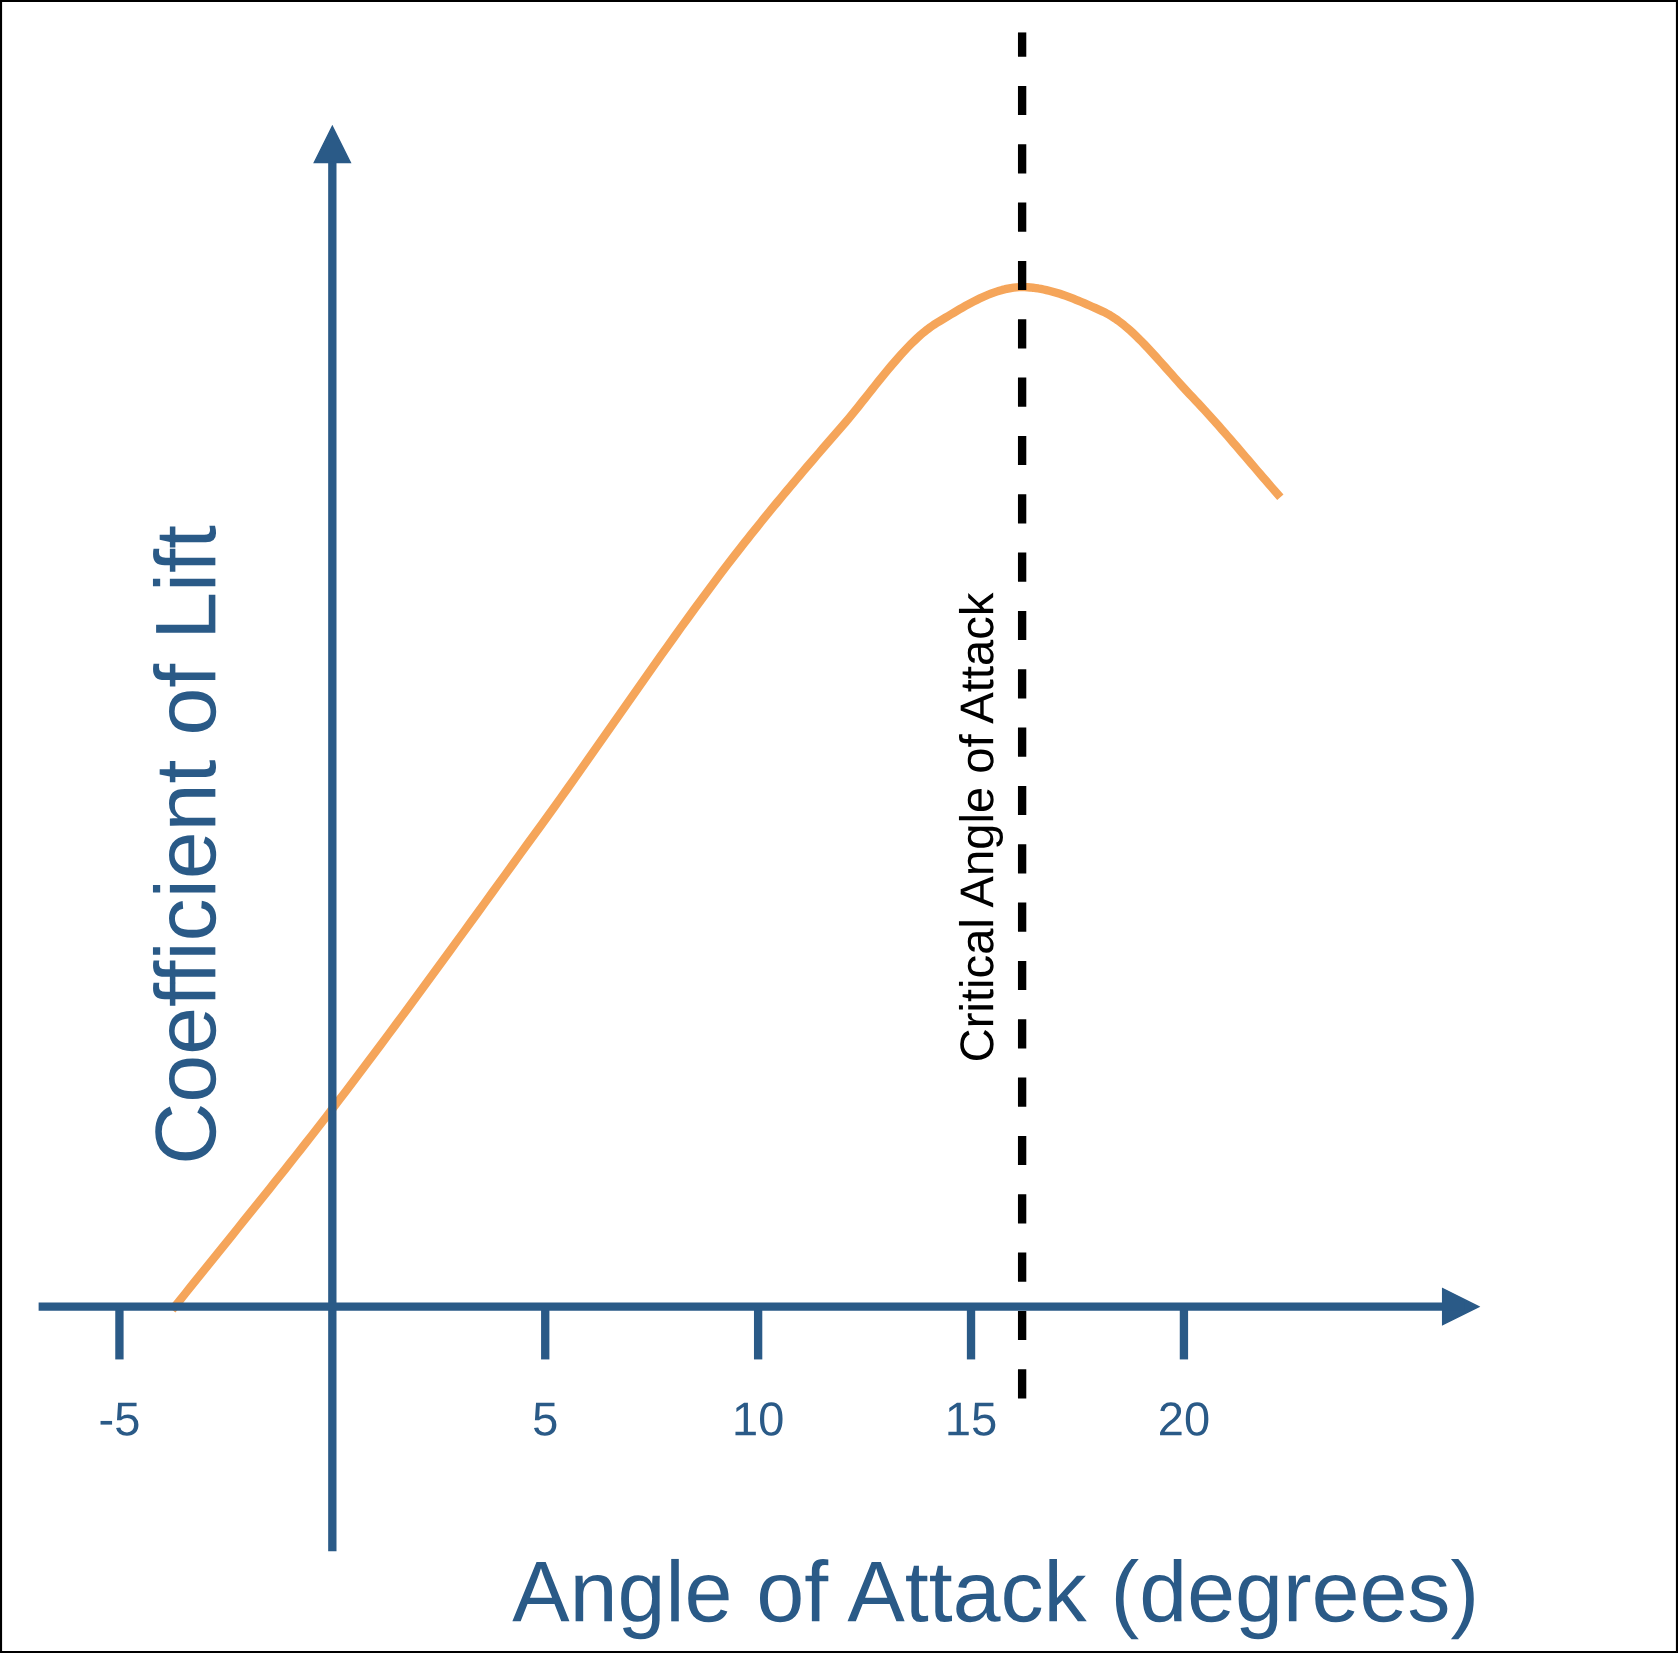 This screenshot has width=1678, height=1653. I want to click on x-tick-label: 15, so click(972, 1419).